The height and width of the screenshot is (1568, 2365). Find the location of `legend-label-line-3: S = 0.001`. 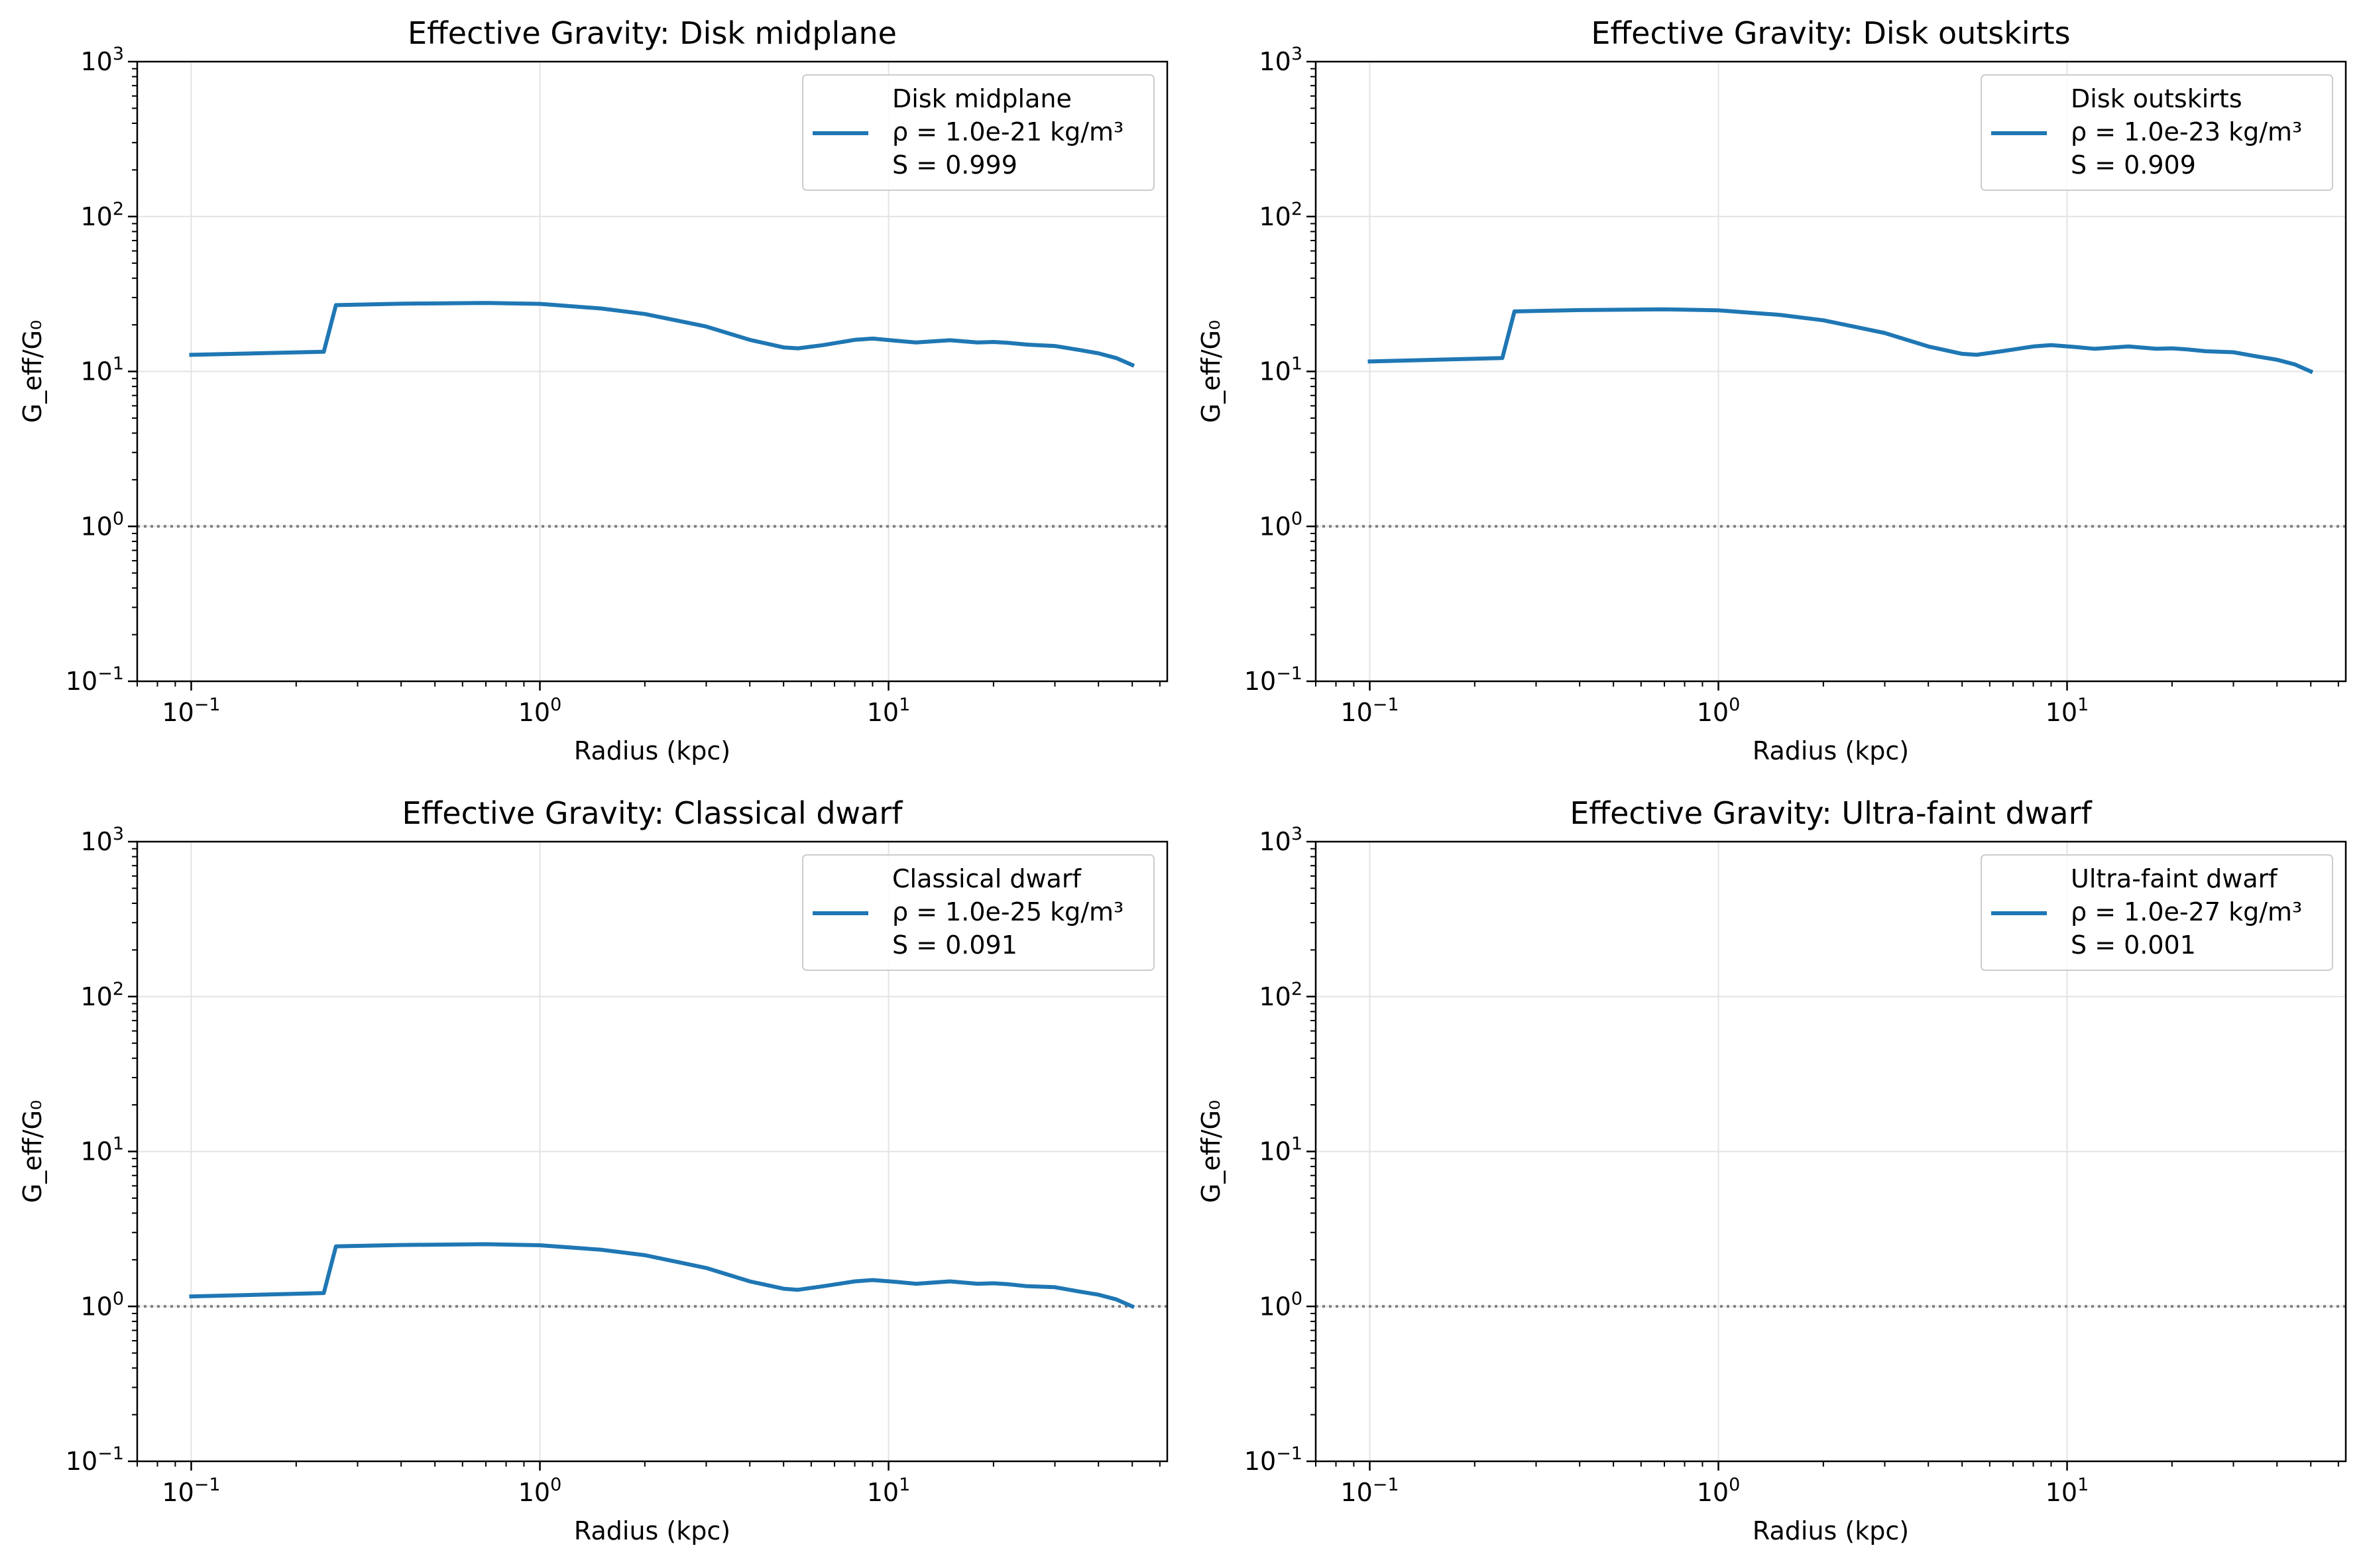

legend-label-line-3: S = 0.001 is located at coordinates (2133, 945).